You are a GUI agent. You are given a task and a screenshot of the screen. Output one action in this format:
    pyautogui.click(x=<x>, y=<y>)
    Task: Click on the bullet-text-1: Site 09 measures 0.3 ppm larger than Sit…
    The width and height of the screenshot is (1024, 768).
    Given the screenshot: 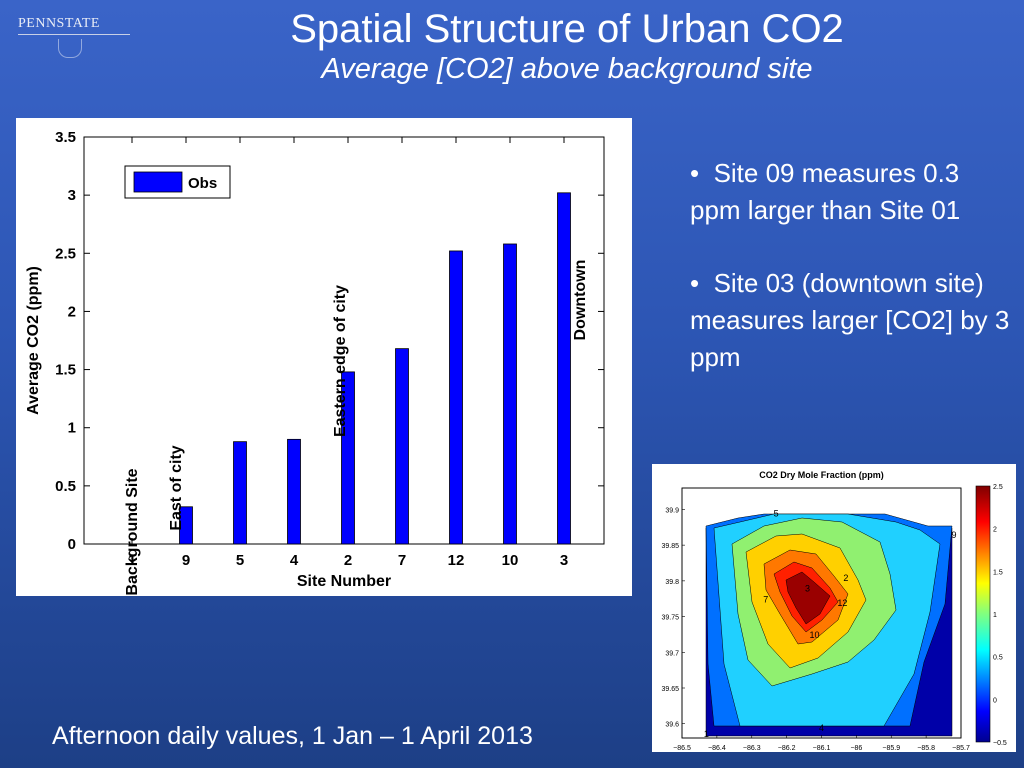 What is the action you would take?
    pyautogui.click(x=825, y=191)
    